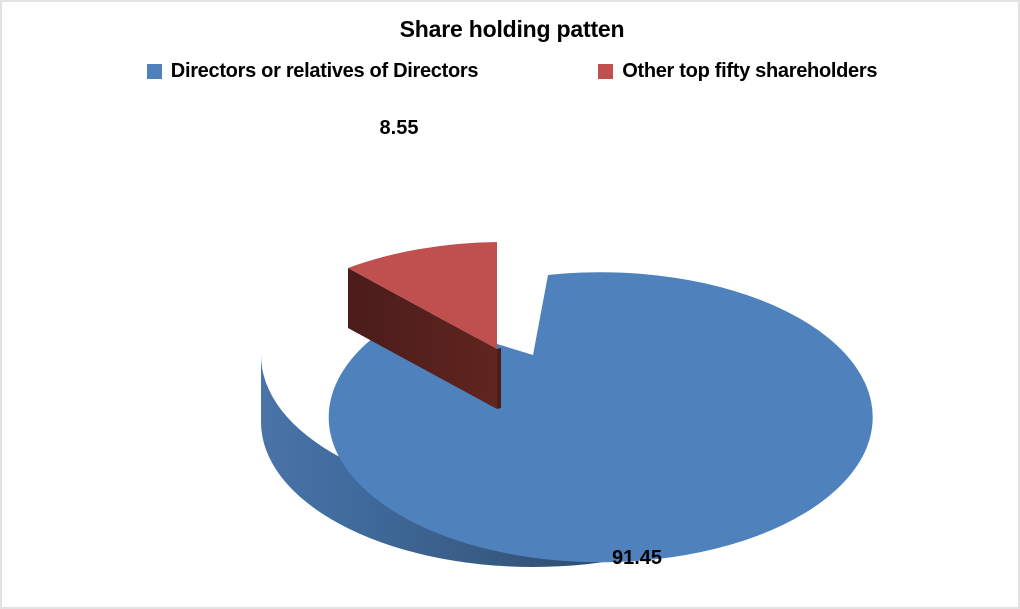  I want to click on pie-slice-red-side-wall, so click(422, 338).